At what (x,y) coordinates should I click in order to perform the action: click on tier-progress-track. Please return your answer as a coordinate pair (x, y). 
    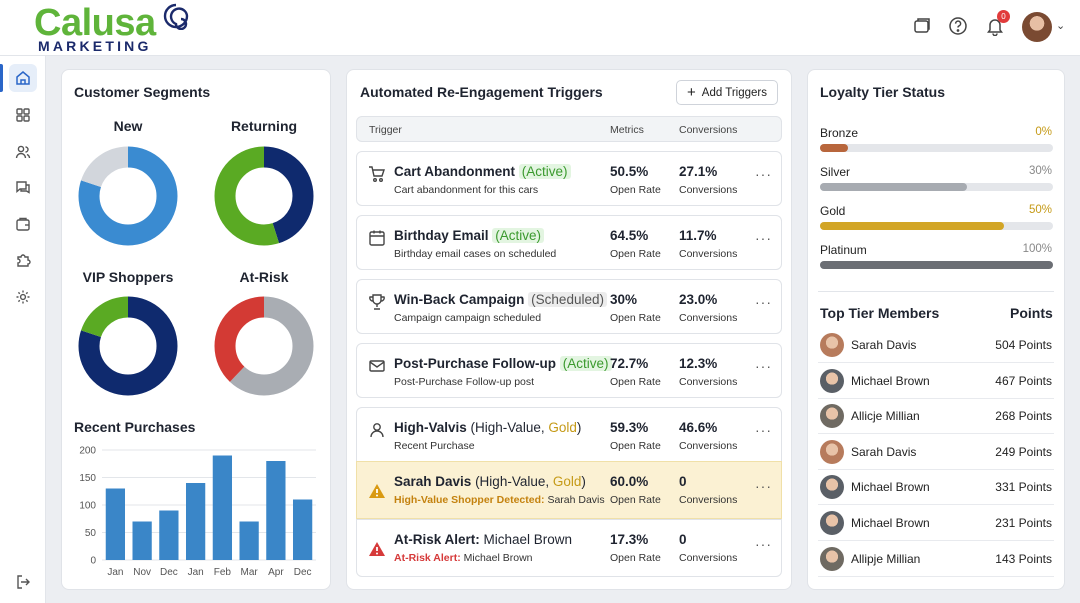
    Looking at the image, I should click on (936, 226).